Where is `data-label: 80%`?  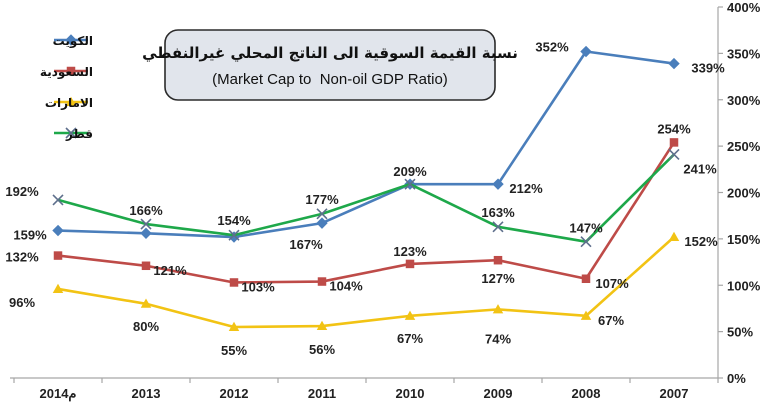 data-label: 80% is located at coordinates (146, 326).